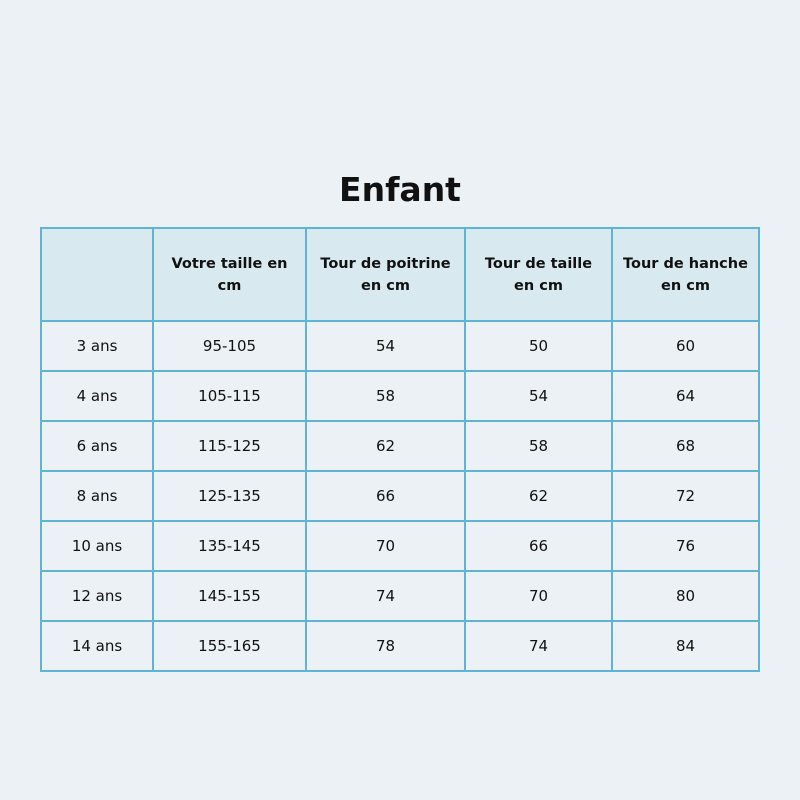 The height and width of the screenshot is (800, 800). What do you see at coordinates (97, 496) in the screenshot?
I see `age-cell: 8 ans` at bounding box center [97, 496].